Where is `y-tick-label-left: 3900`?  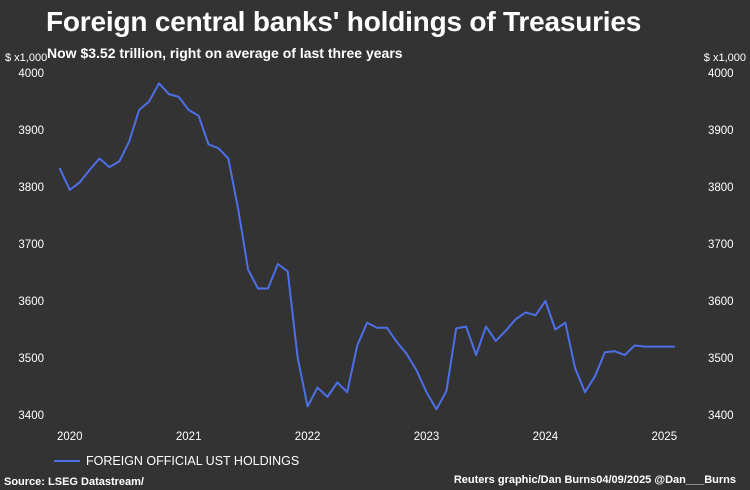 y-tick-label-left: 3900 is located at coordinates (31, 131).